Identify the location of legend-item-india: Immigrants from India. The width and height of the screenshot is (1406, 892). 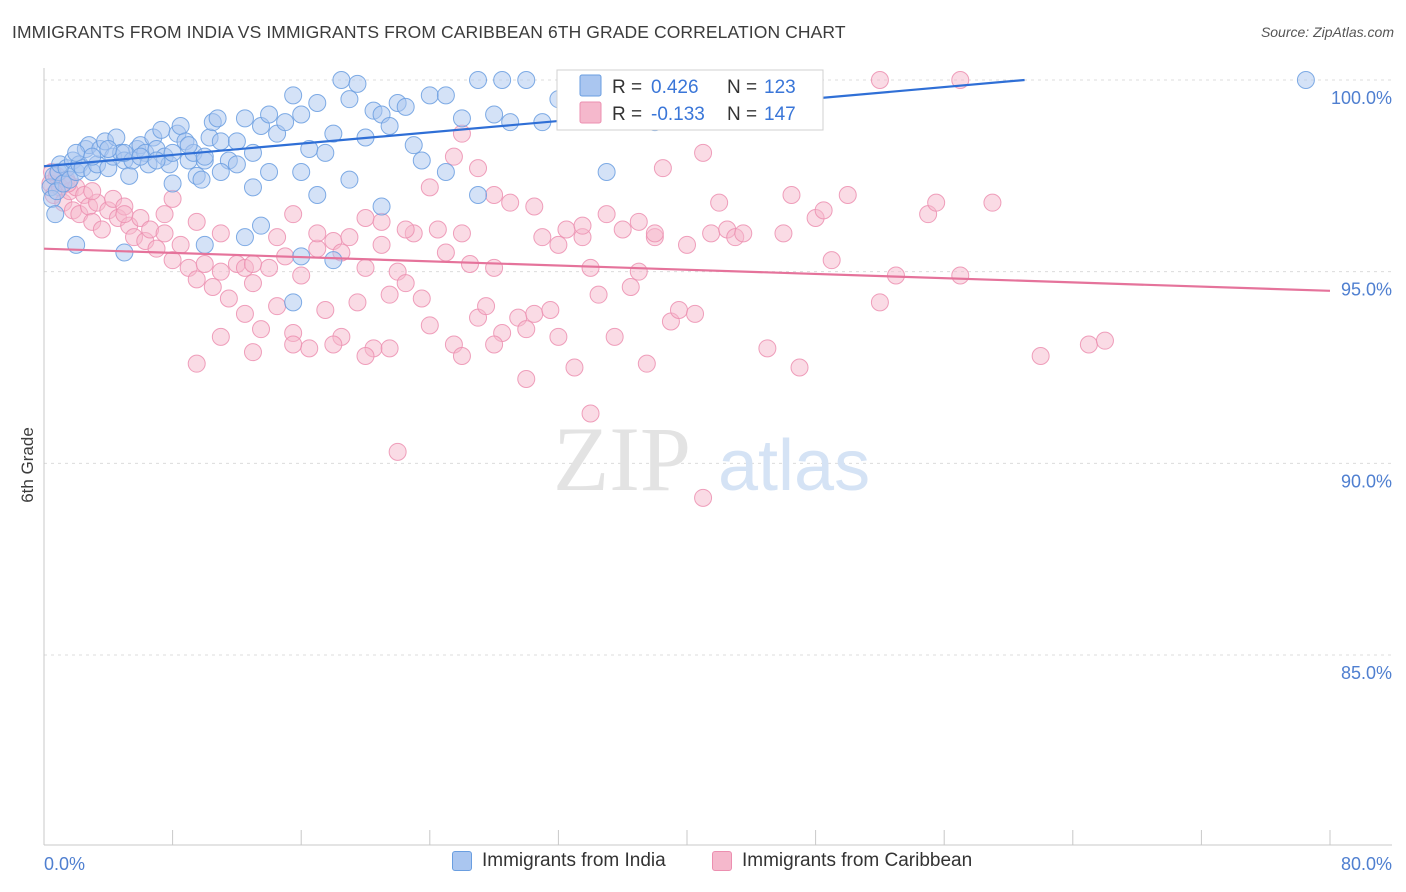
(559, 861).